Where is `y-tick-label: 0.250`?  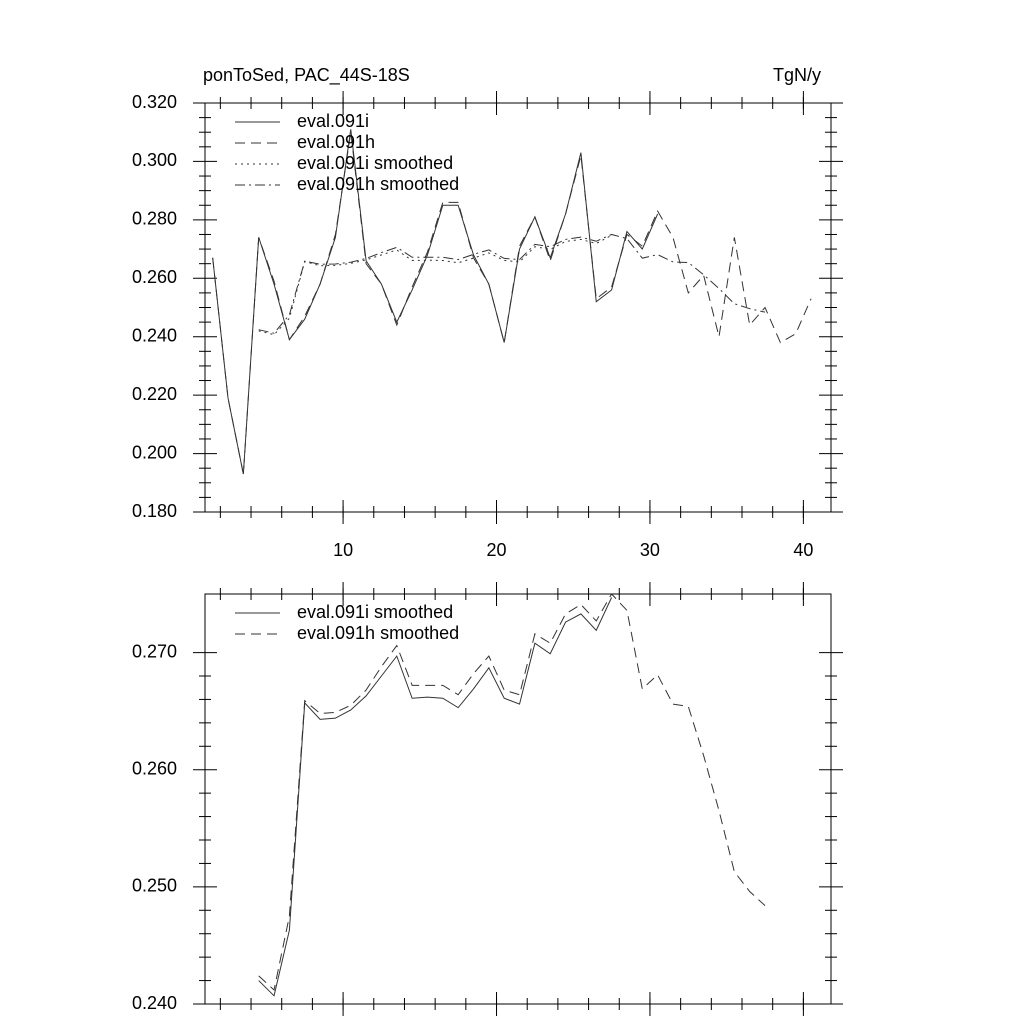
y-tick-label: 0.250 is located at coordinates (154, 886).